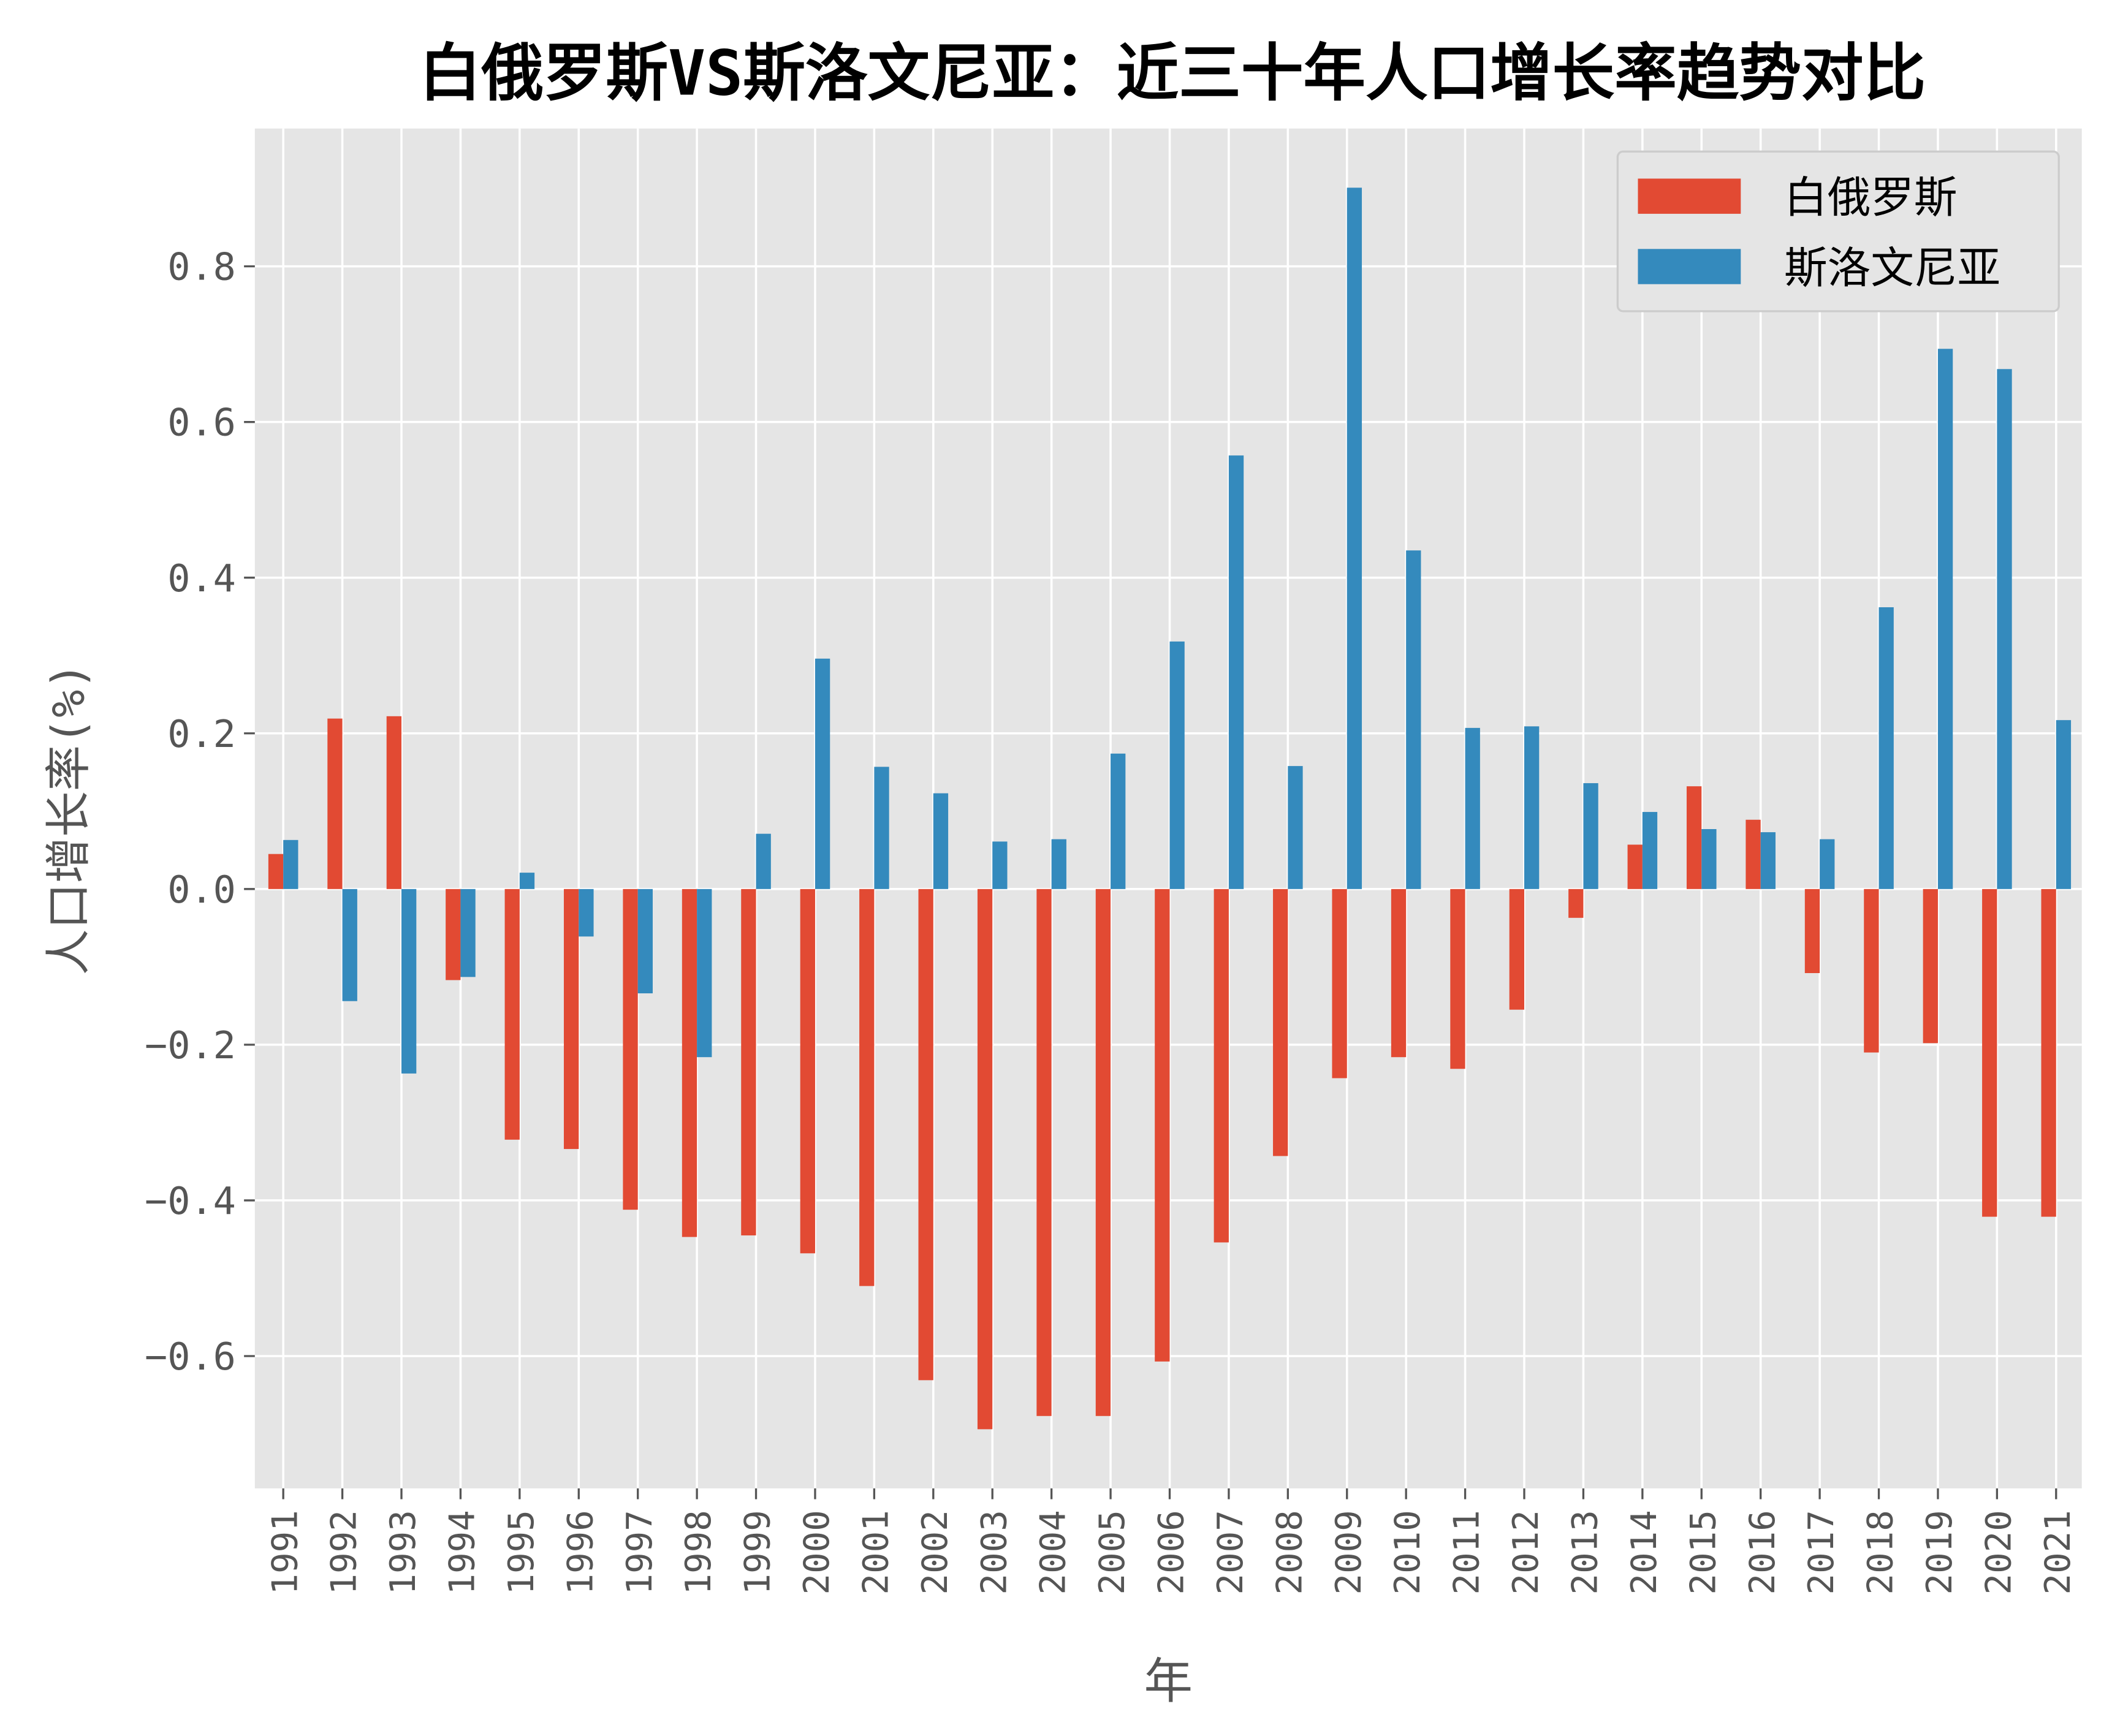  I want to click on legend-label-belarus: 白俄罗斯, so click(1871, 197).